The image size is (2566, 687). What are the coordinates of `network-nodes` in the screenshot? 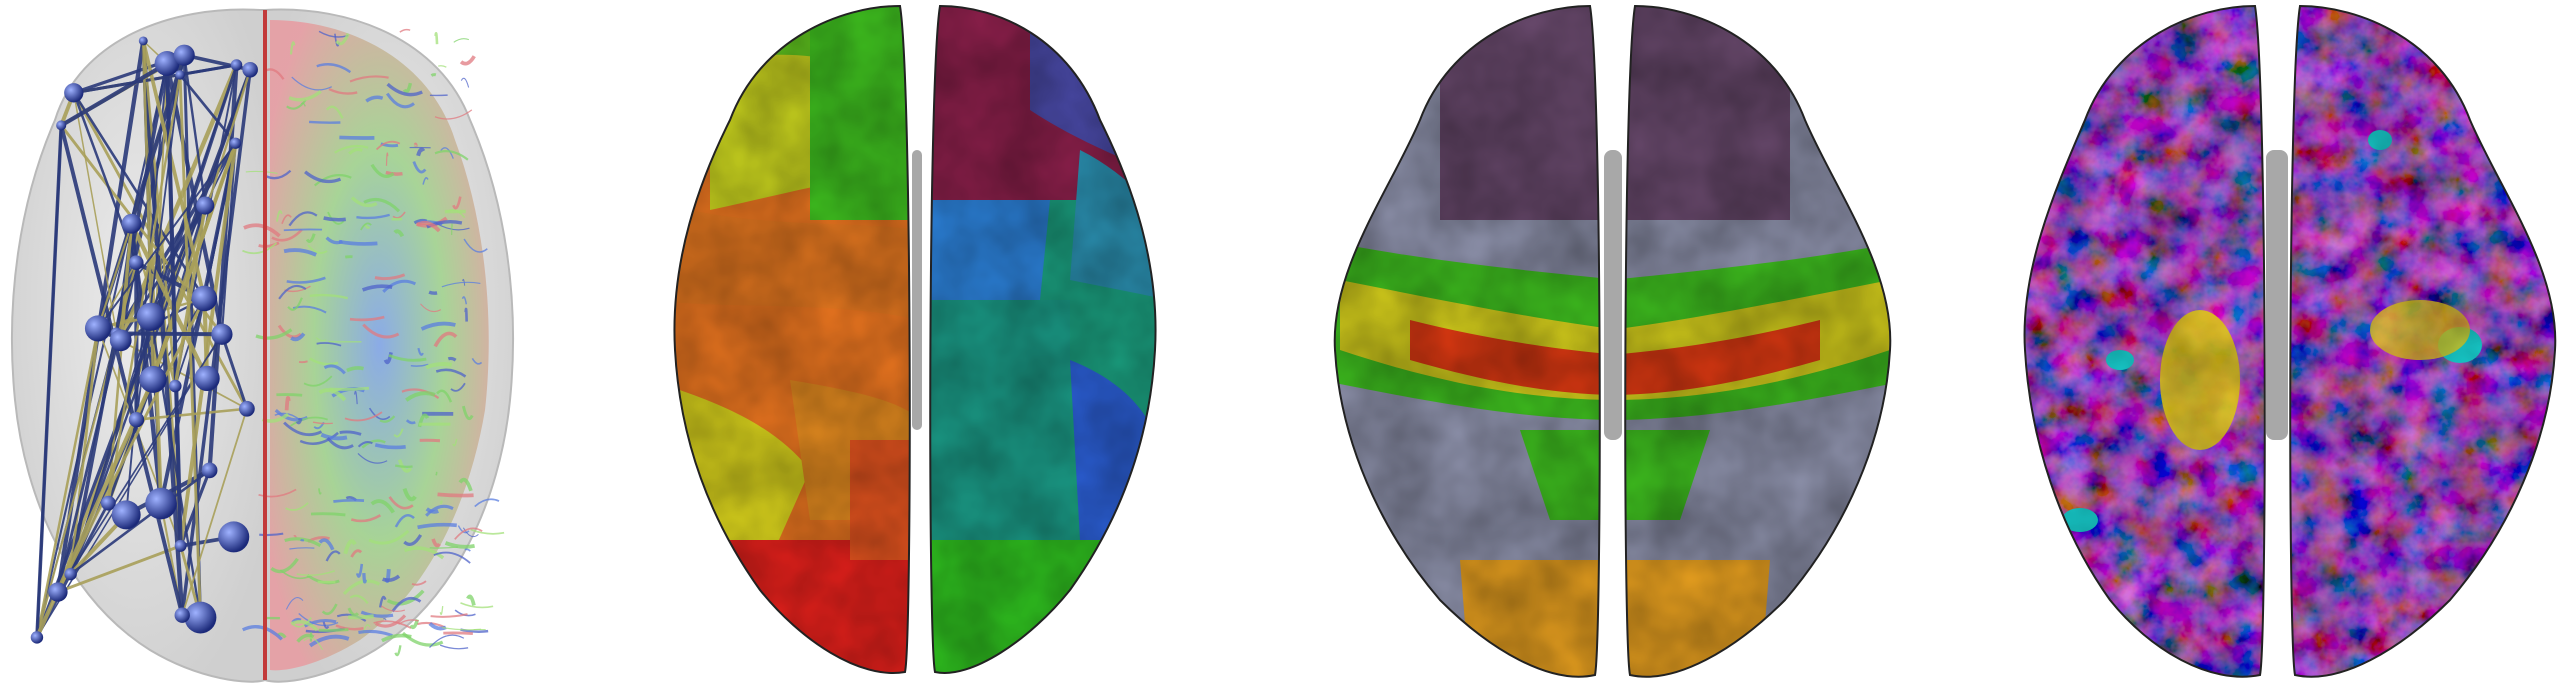 It's located at (144, 340).